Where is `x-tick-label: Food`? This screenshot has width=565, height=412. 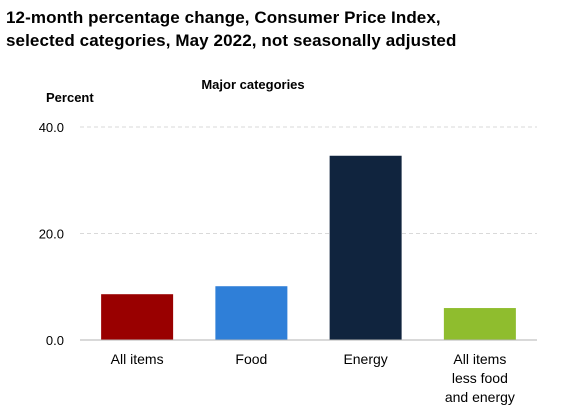 x-tick-label: Food is located at coordinates (251, 359).